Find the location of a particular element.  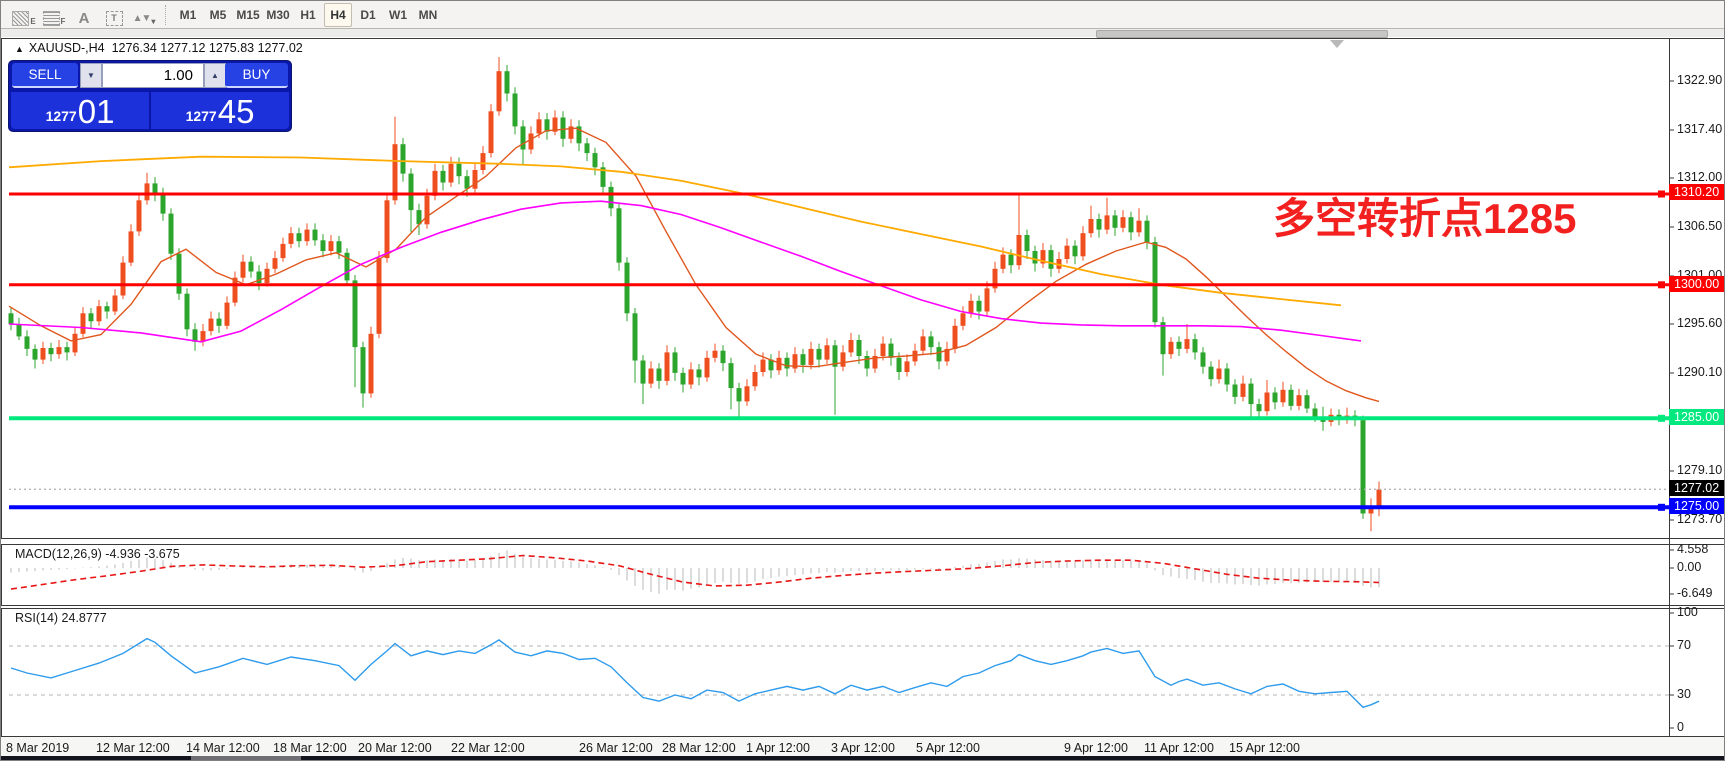

price-axis-label: 1322.90 is located at coordinates (1700, 80).